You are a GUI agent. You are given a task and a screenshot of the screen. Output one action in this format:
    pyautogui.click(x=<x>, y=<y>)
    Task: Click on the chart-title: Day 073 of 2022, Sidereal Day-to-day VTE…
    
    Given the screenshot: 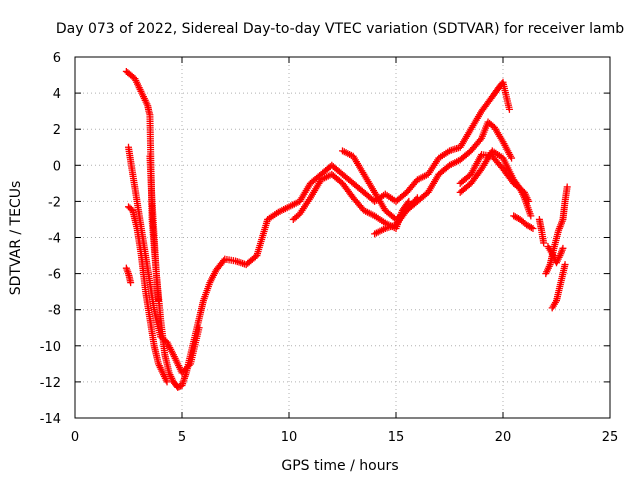 What is the action you would take?
    pyautogui.click(x=340, y=29)
    